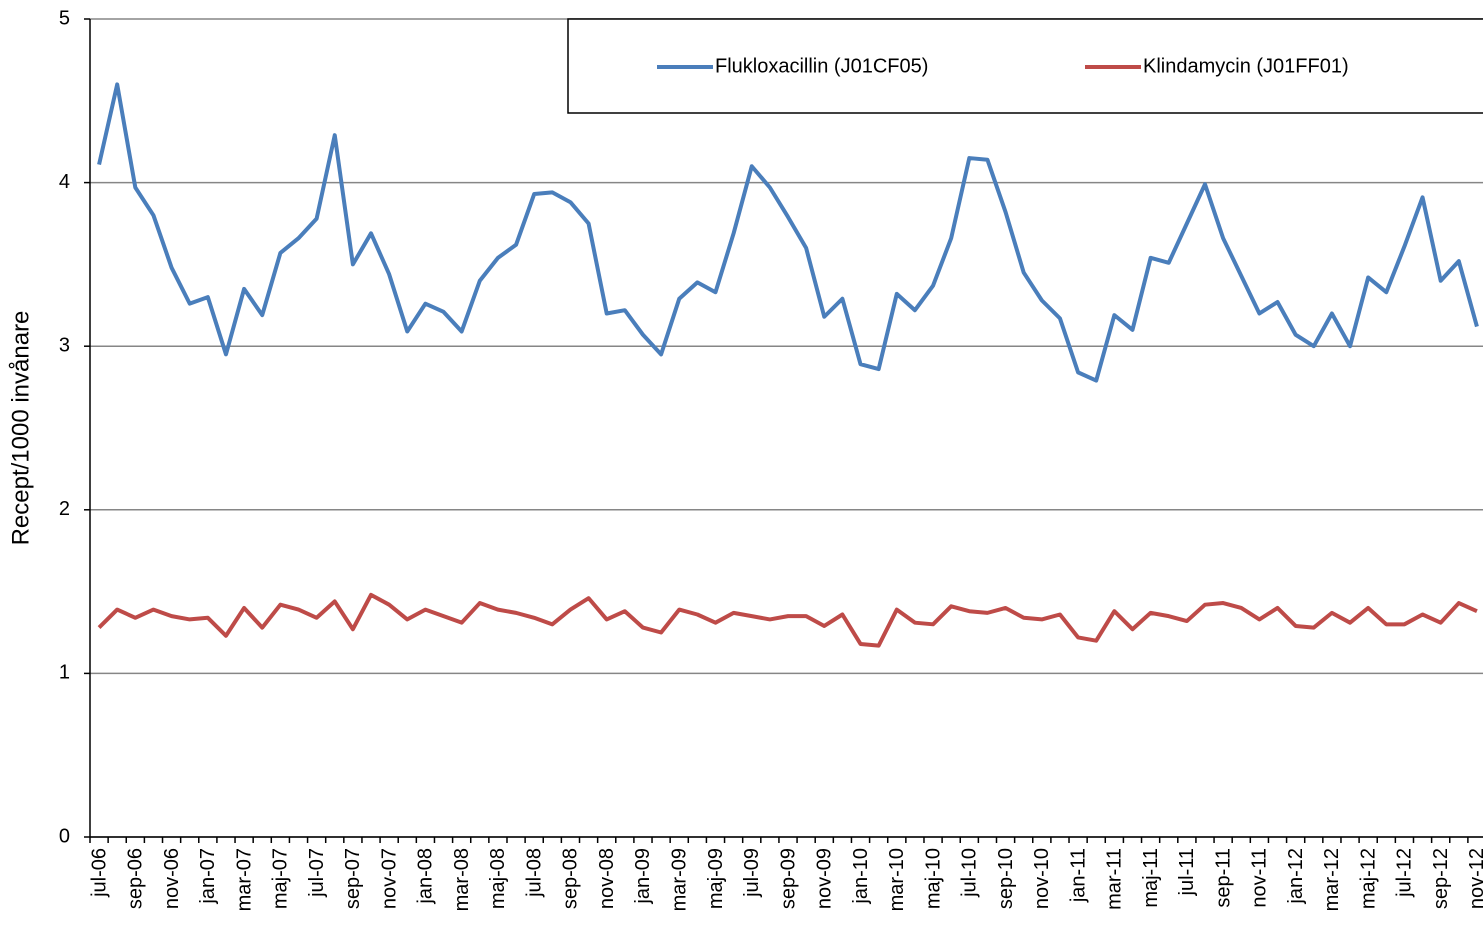 Image resolution: width=1483 pixels, height=934 pixels. I want to click on x-tick-label: maj-08, so click(498, 878).